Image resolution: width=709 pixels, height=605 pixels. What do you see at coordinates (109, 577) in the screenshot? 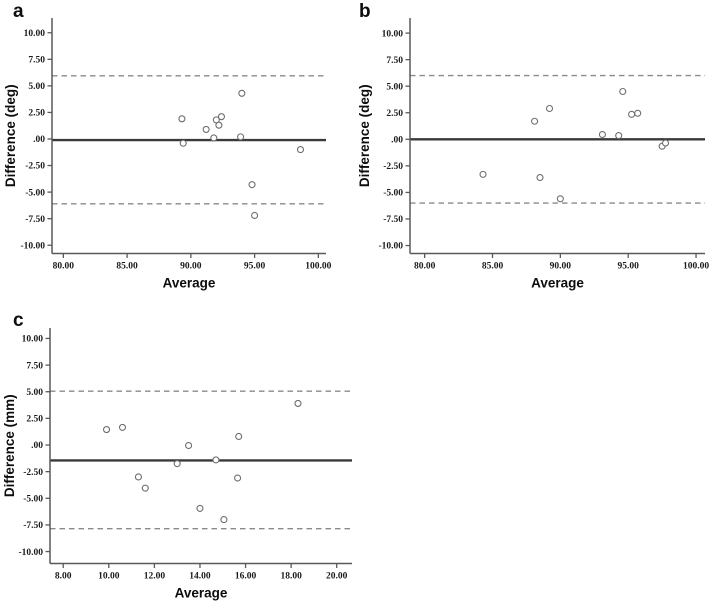
I see `x-tick-label: 10.00` at bounding box center [109, 577].